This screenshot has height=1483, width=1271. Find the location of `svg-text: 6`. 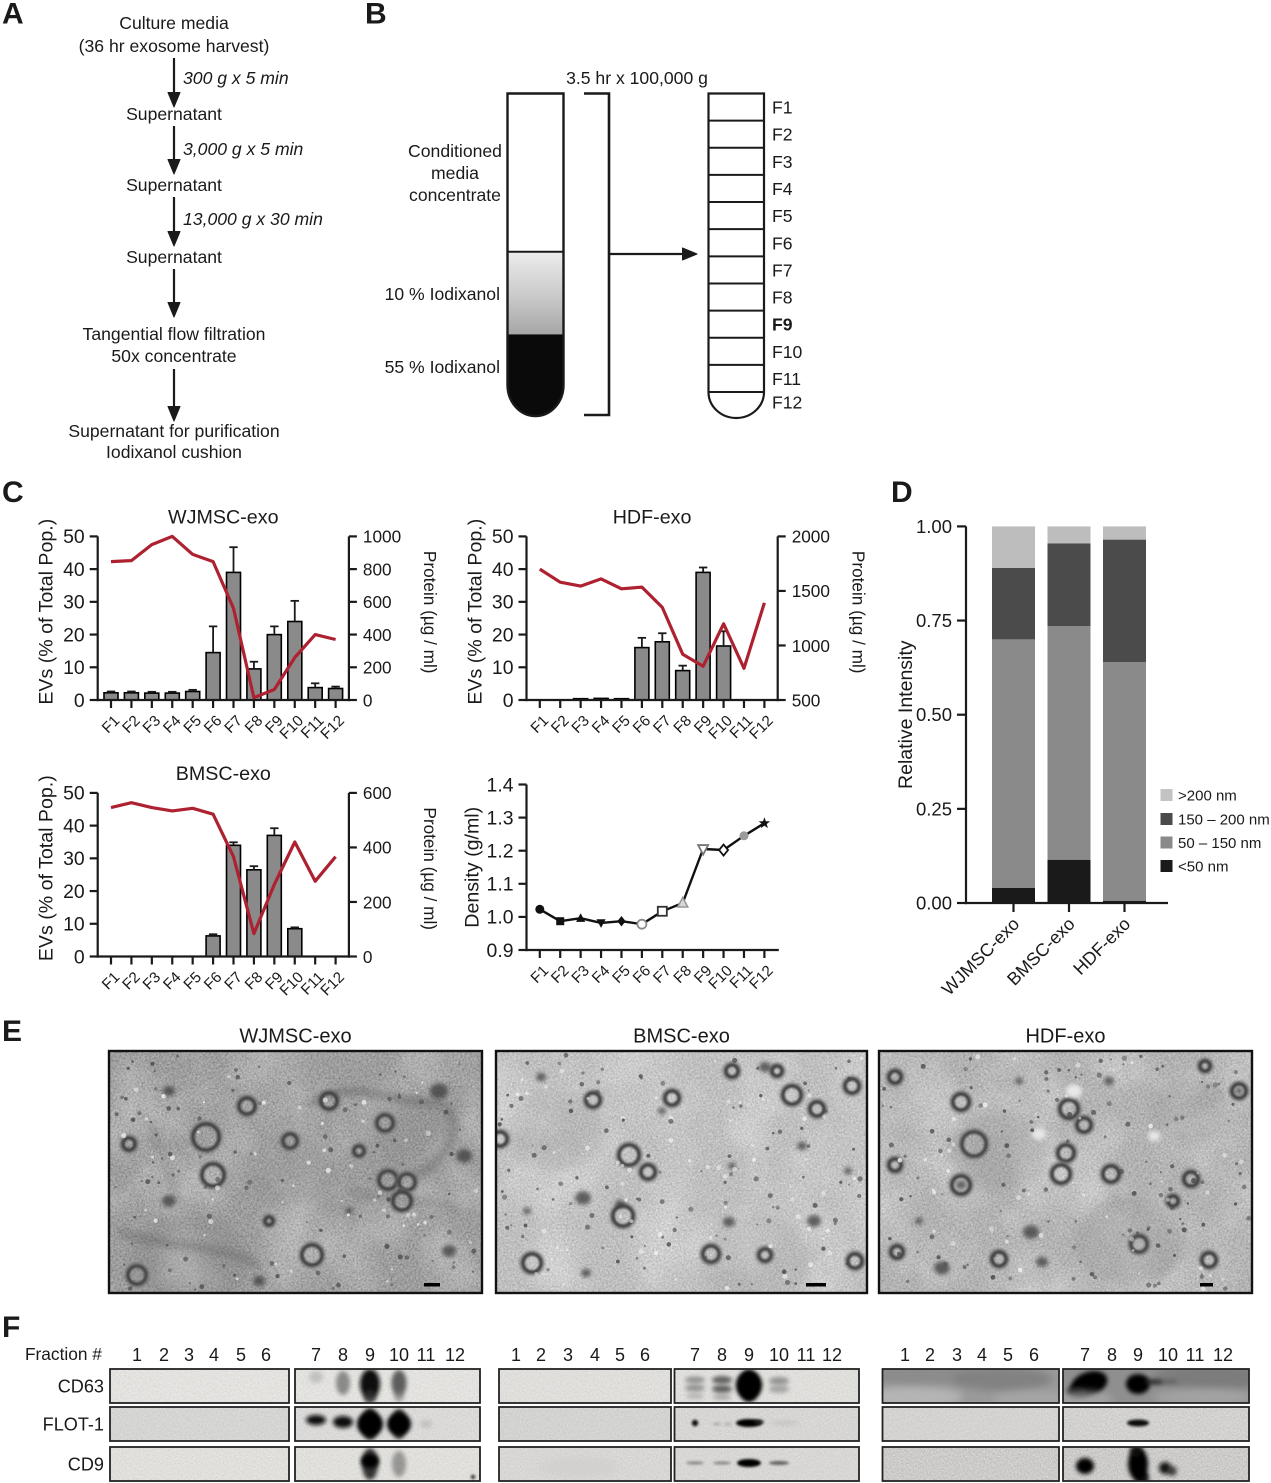

svg-text: 6 is located at coordinates (645, 1355).